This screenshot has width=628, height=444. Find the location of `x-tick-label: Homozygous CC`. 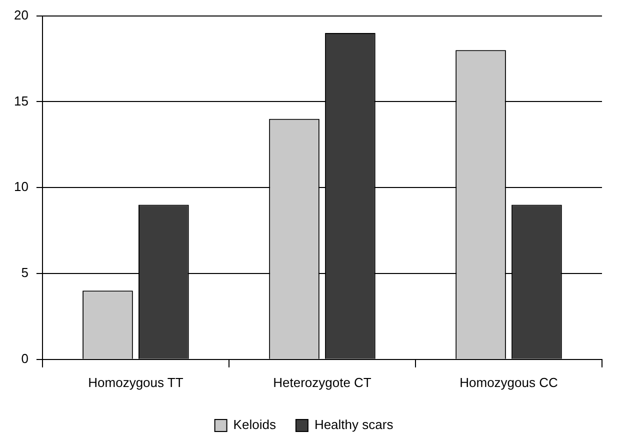

x-tick-label: Homozygous CC is located at coordinates (509, 382).